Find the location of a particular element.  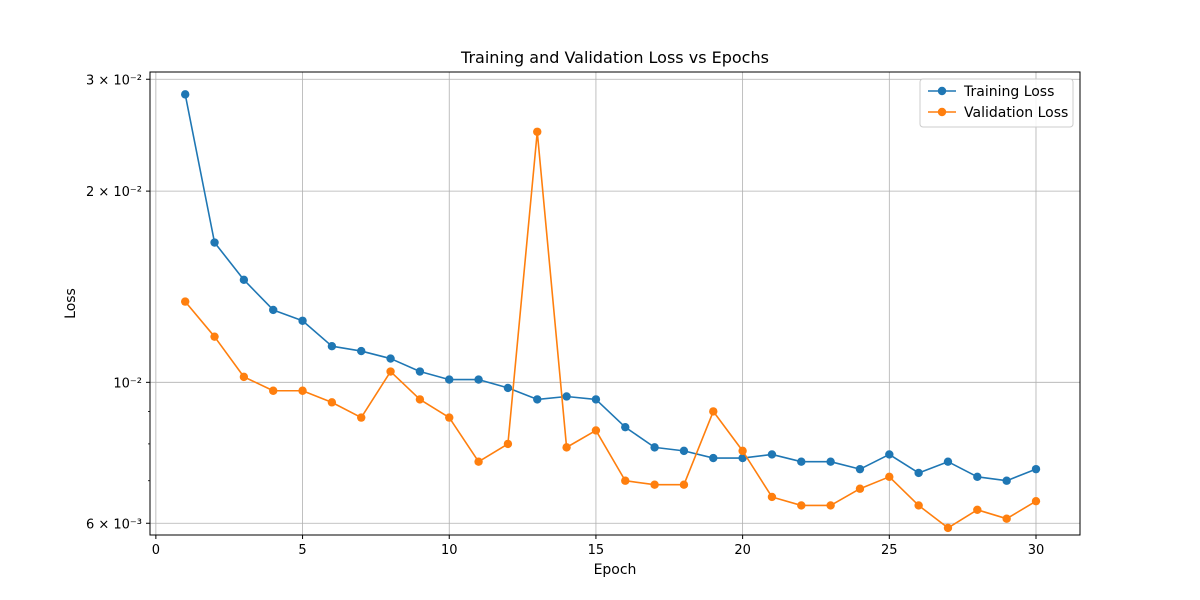

x-tick-label: 20 is located at coordinates (742, 550).